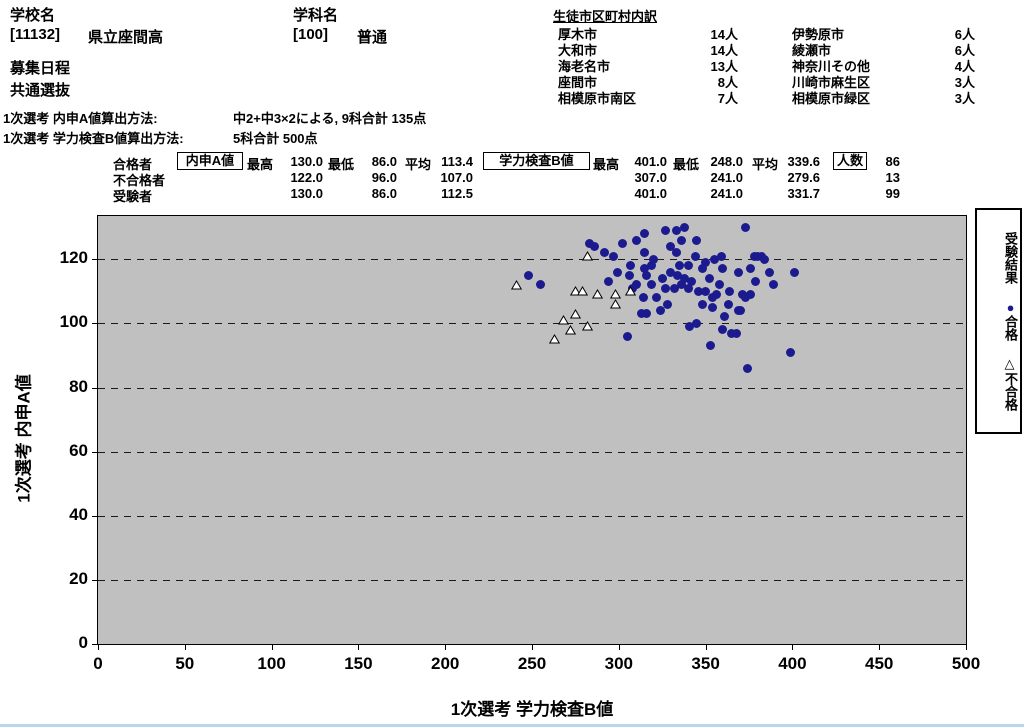 The width and height of the screenshot is (1024, 727). Describe the element at coordinates (892, 177) in the screenshot. I see `count-value: 13` at that location.